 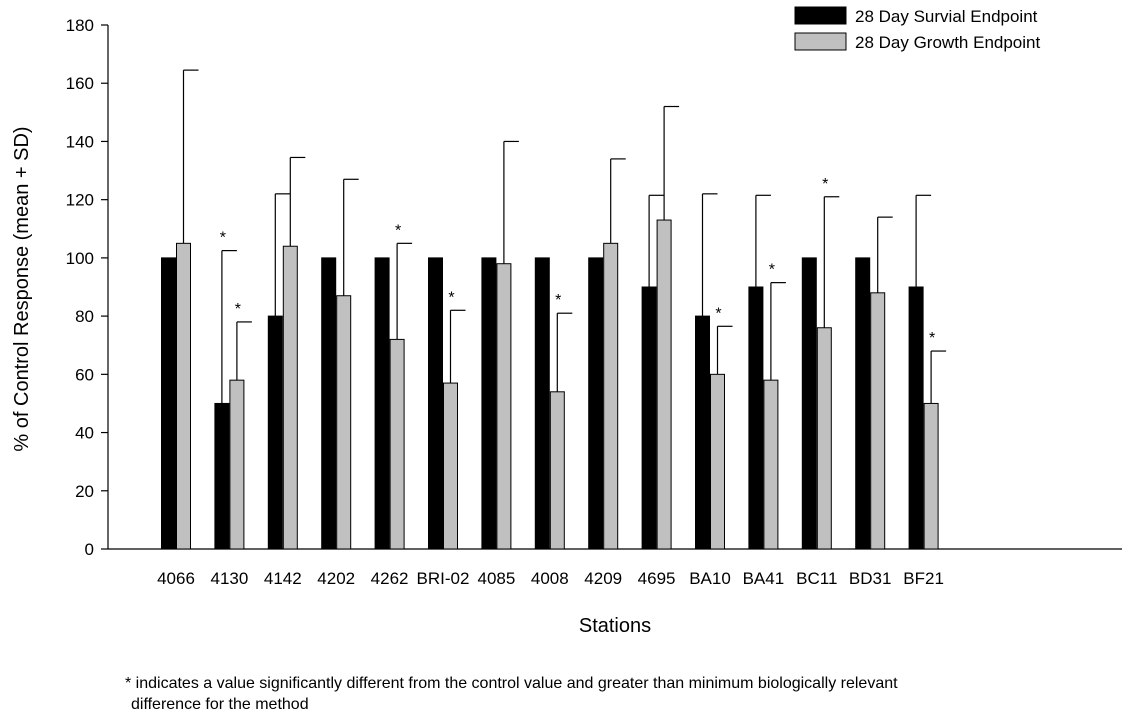 I want to click on x-axis-title: Stations, so click(x=615, y=626).